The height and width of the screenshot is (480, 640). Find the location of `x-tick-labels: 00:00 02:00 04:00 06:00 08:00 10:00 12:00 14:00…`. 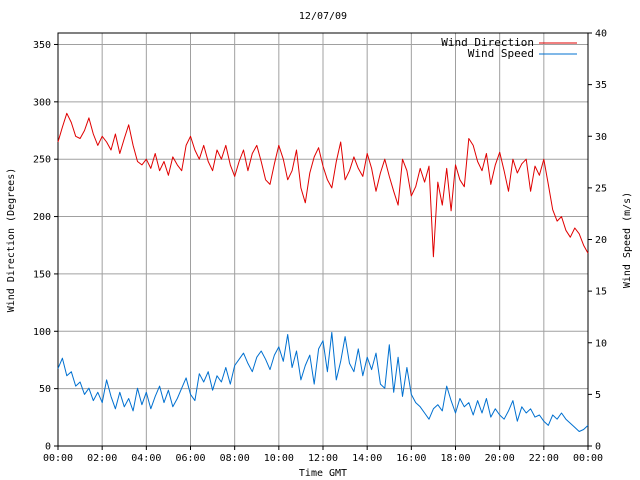

x-tick-labels: 00:00 02:00 04:00 06:00 08:00 10:00 12:00 14:00… is located at coordinates (323, 458).